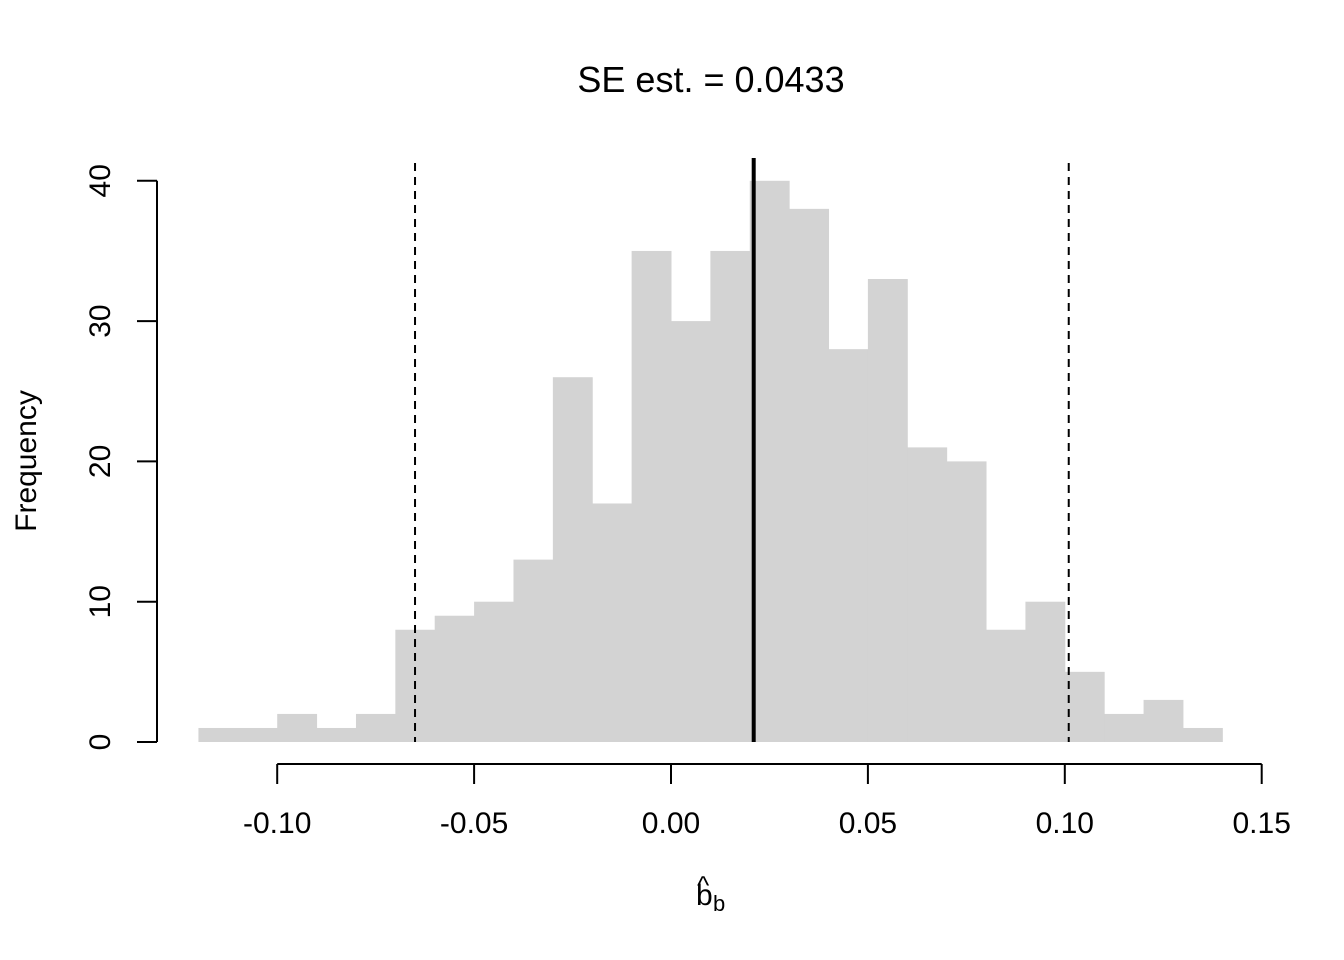  I want to click on y-tick-label-4: 40, so click(100, 180).